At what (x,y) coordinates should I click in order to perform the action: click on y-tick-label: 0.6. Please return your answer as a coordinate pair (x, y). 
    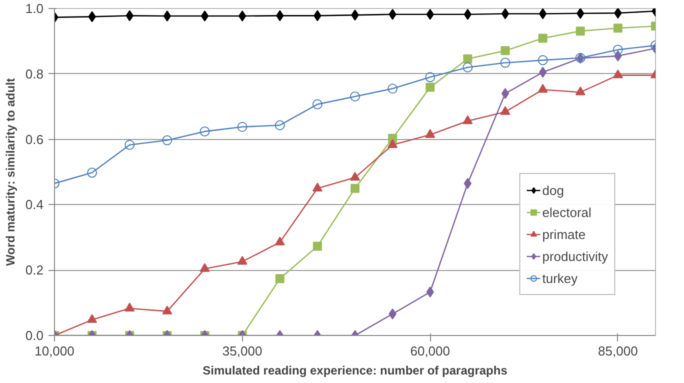
    Looking at the image, I should click on (34, 139).